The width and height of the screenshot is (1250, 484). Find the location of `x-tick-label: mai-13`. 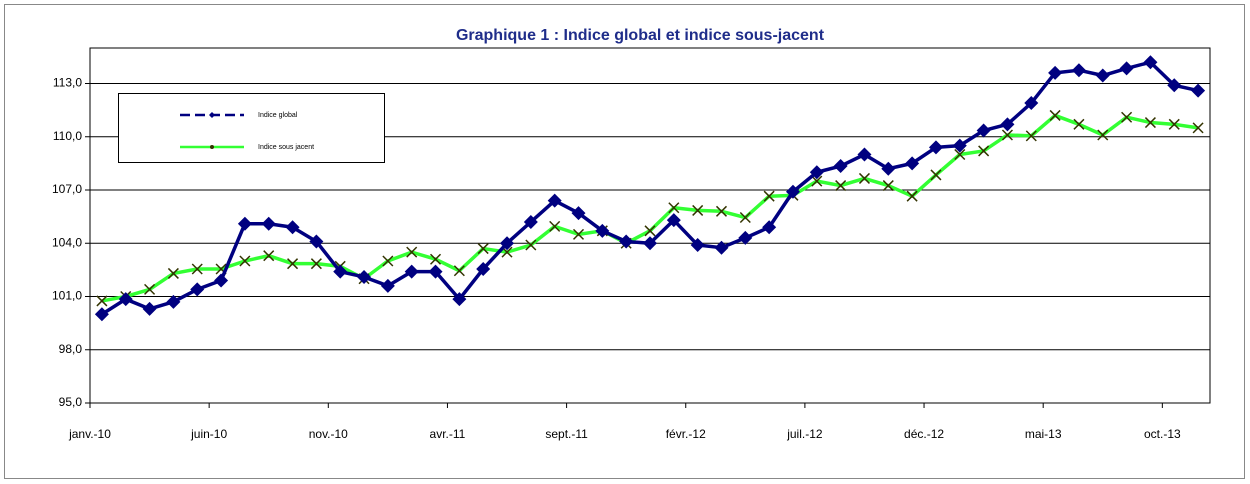

x-tick-label: mai-13 is located at coordinates (1043, 434).